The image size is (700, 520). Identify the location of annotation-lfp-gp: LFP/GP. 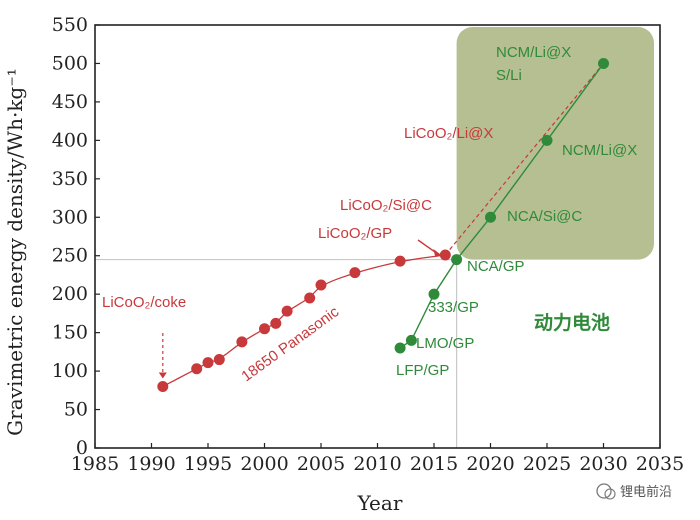
(422, 370).